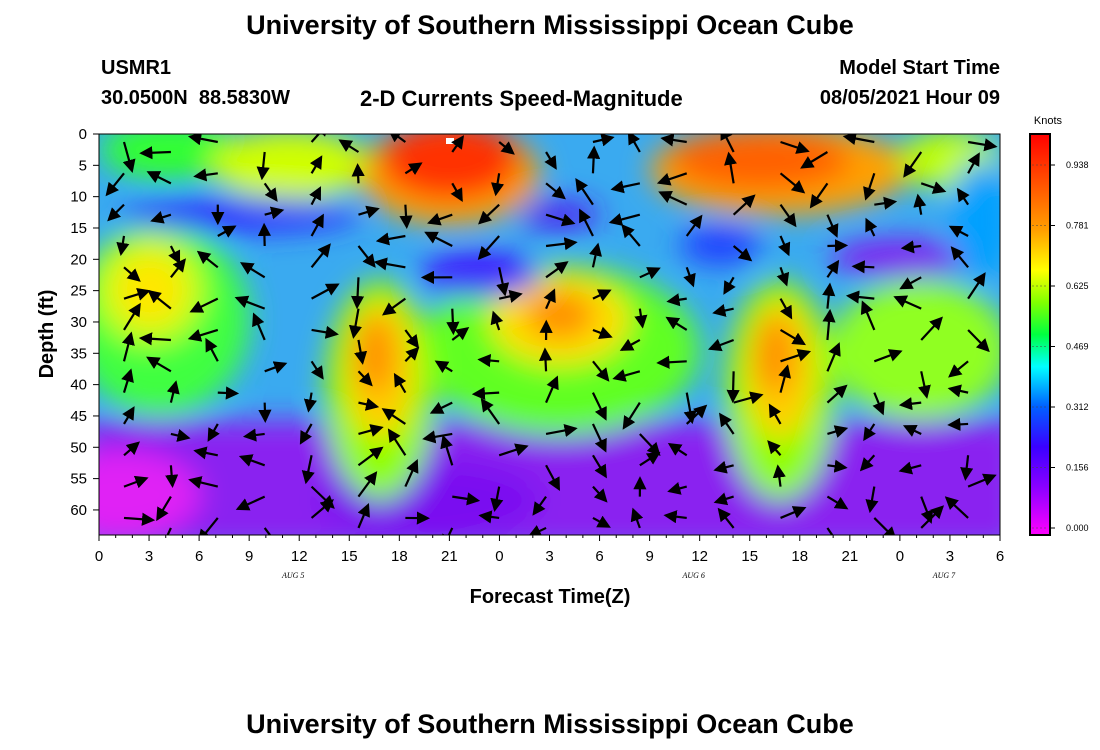 The height and width of the screenshot is (750, 1100). I want to click on x-tick-label: 18, so click(799, 556).